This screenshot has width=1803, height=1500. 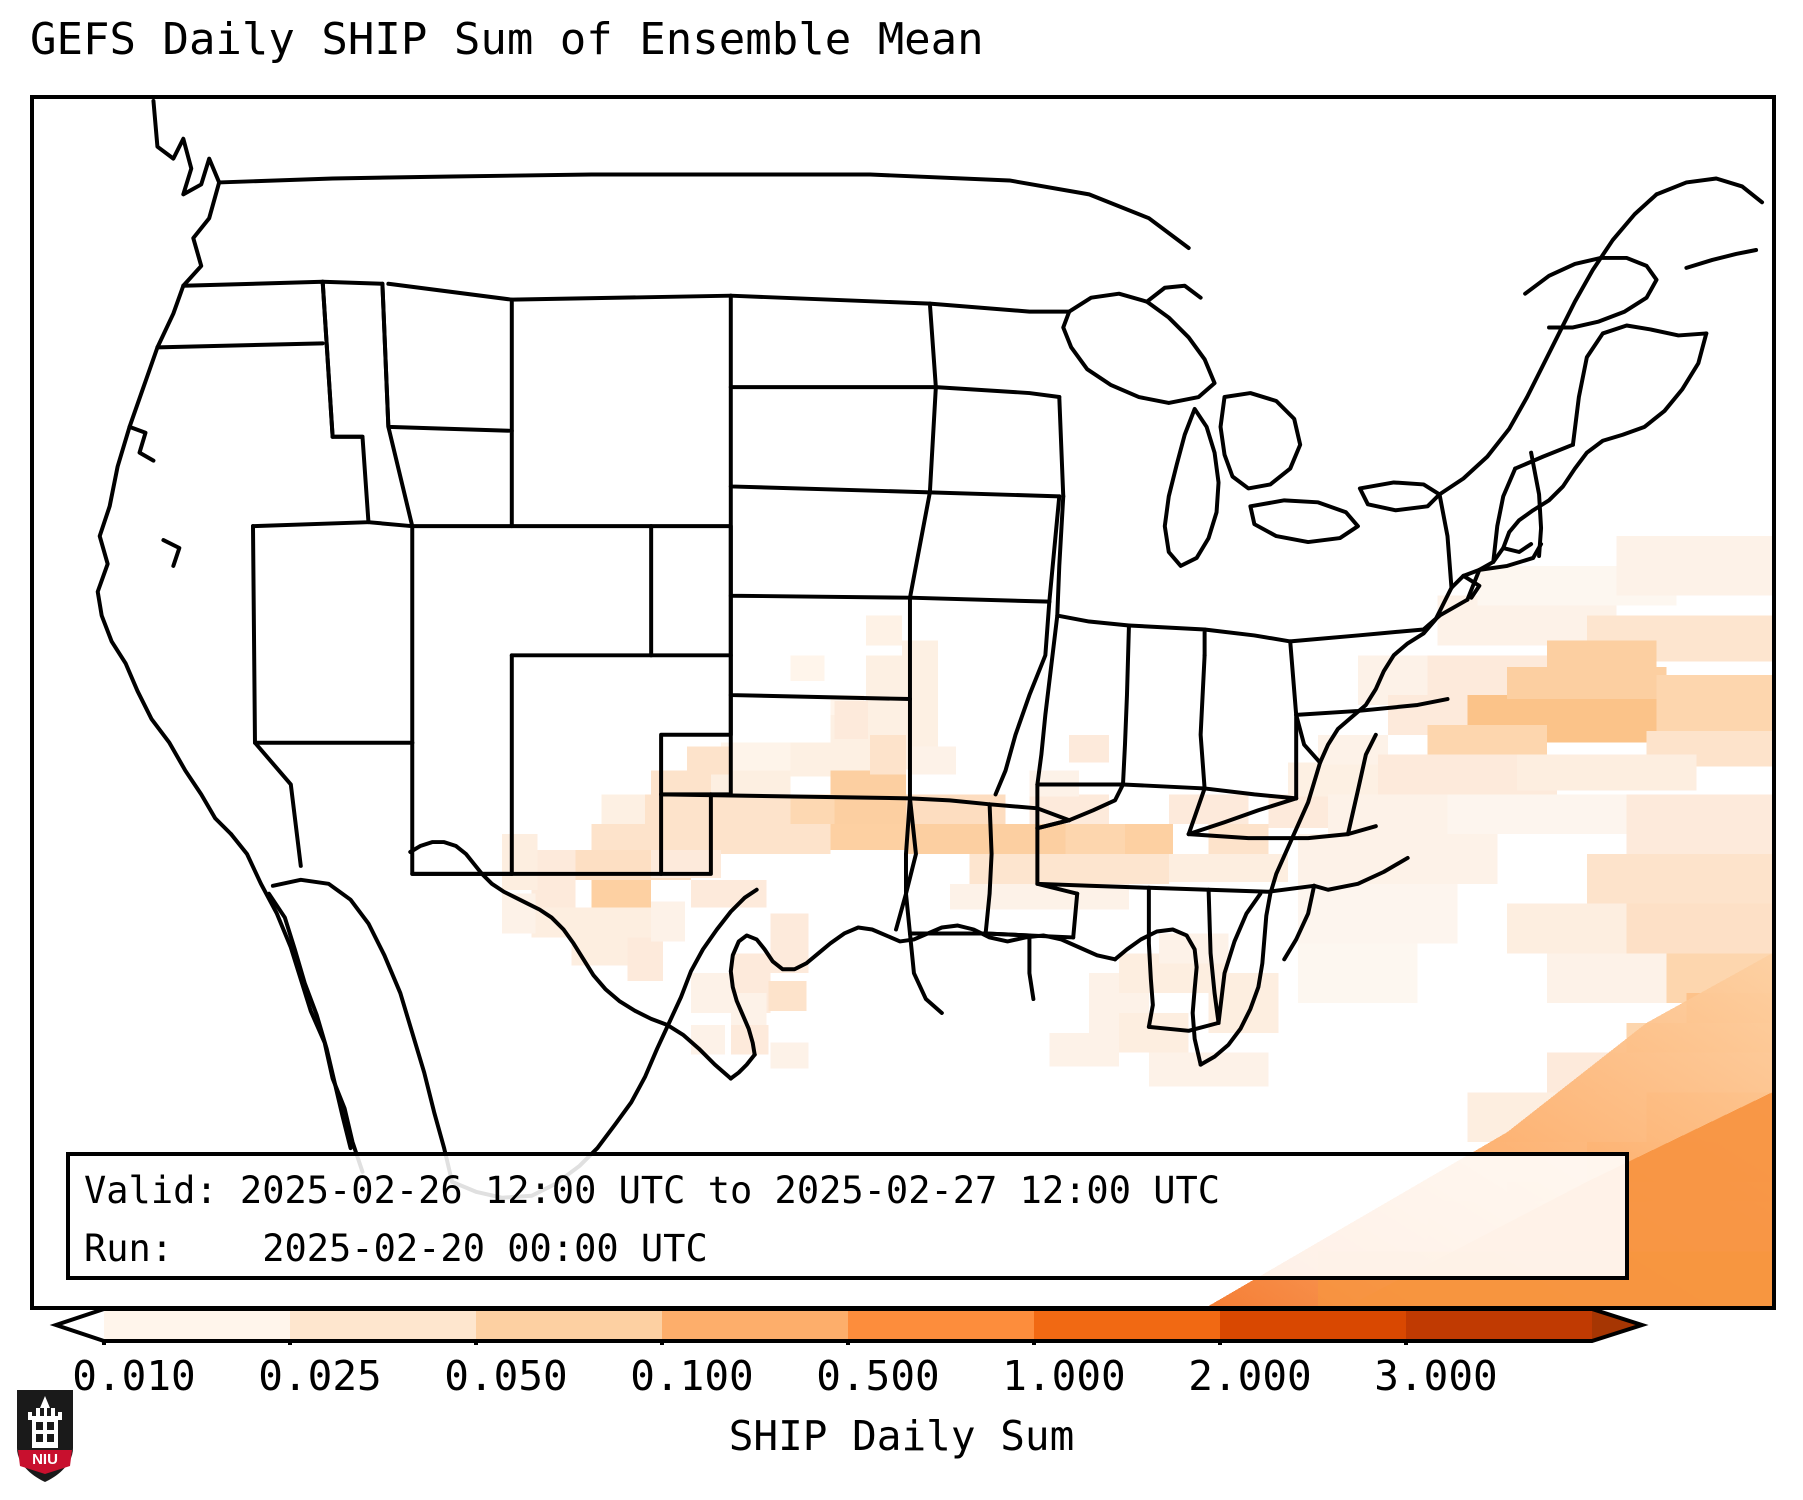 What do you see at coordinates (901, 1436) in the screenshot?
I see `colorbar-axis-label: SHIP Daily Sum` at bounding box center [901, 1436].